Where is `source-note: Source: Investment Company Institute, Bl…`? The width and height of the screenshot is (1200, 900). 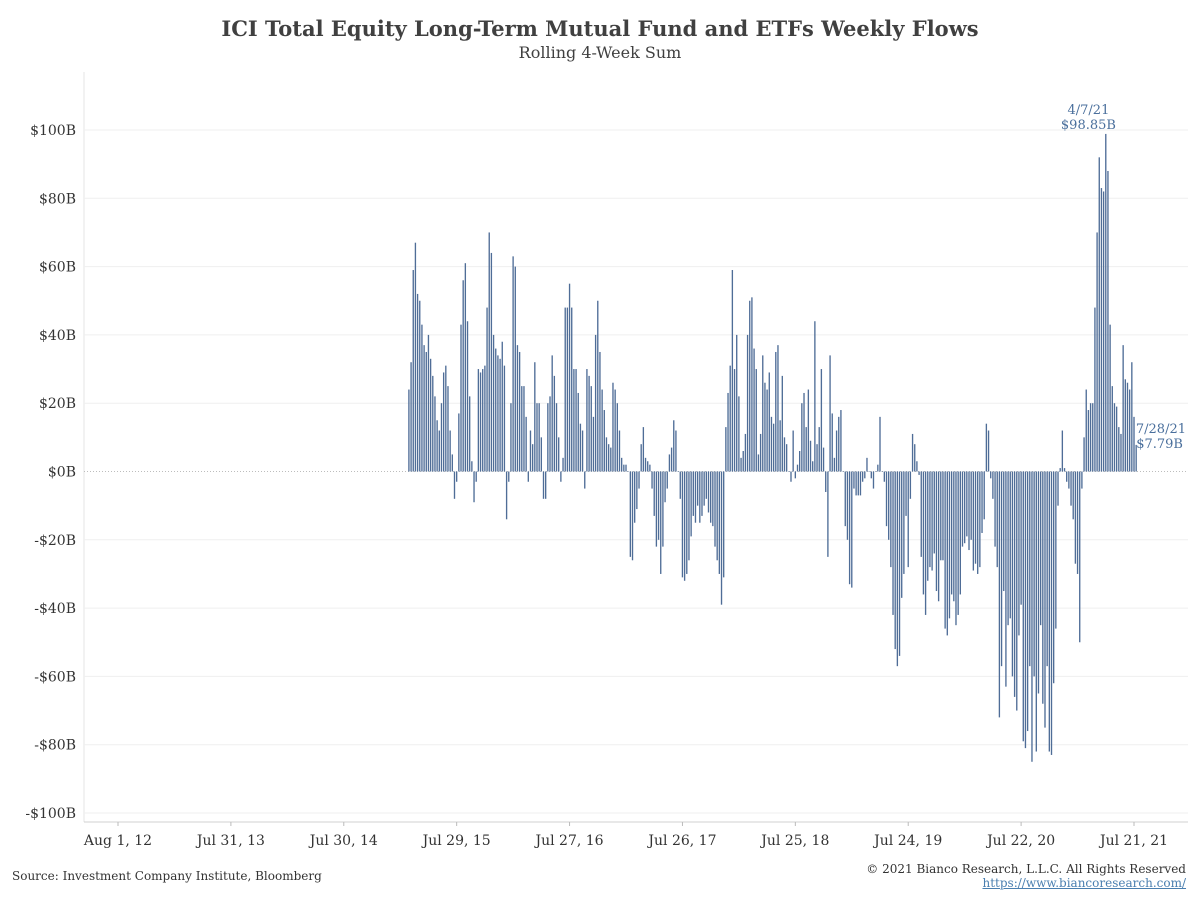 source-note: Source: Investment Company Institute, Bl… is located at coordinates (167, 876).